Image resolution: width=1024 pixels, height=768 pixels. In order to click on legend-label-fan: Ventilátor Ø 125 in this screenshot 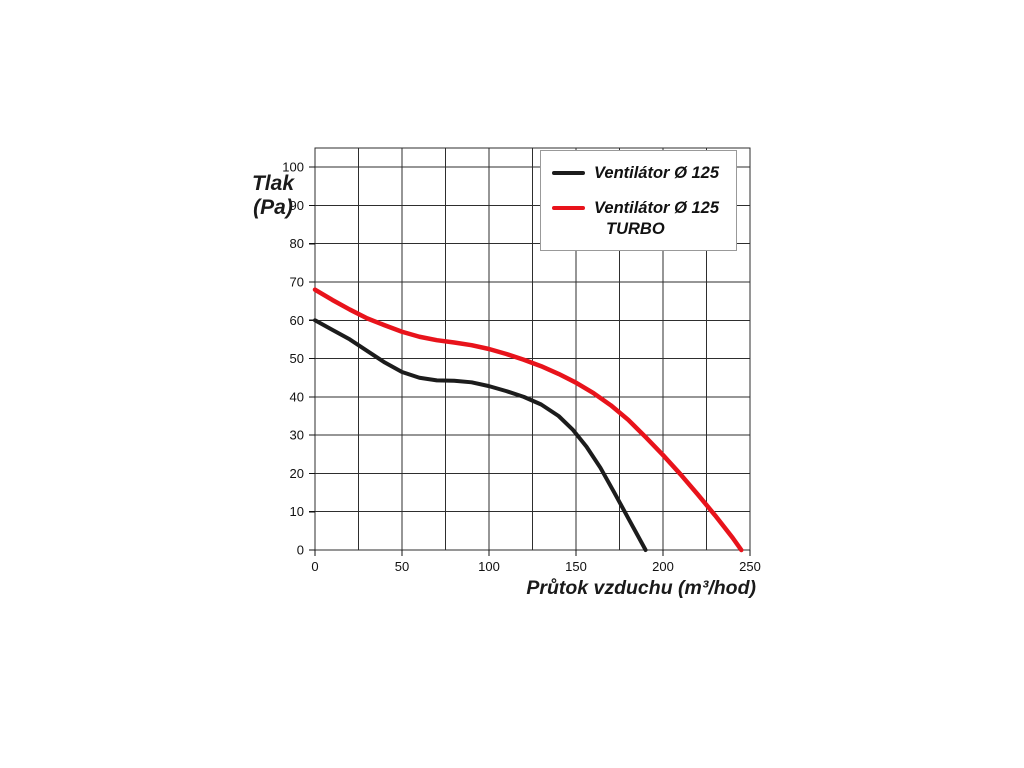, I will do `click(657, 173)`.